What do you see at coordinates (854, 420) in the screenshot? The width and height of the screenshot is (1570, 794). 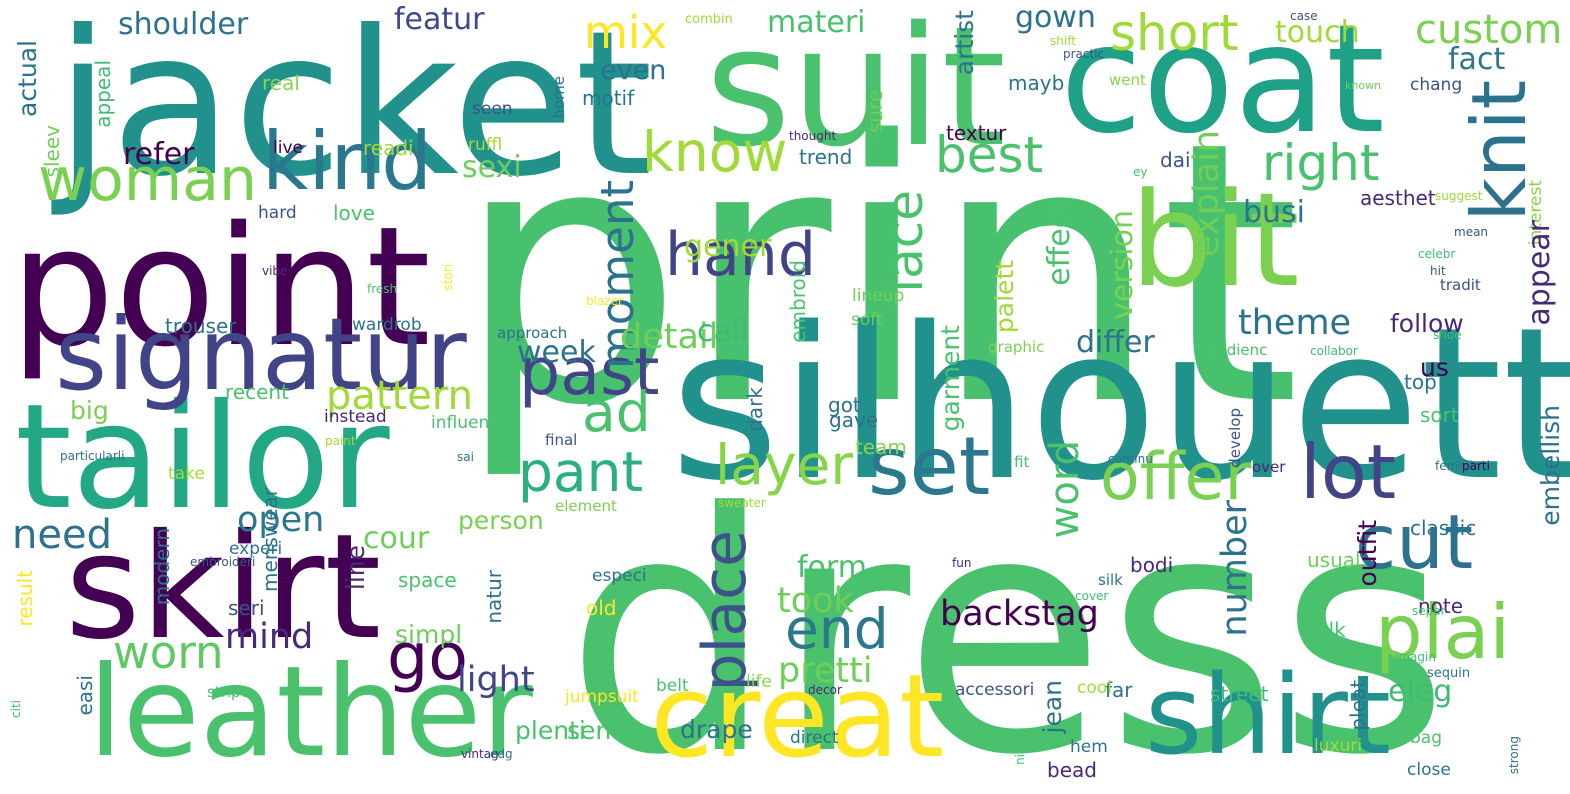 I see `word-gave: gave` at bounding box center [854, 420].